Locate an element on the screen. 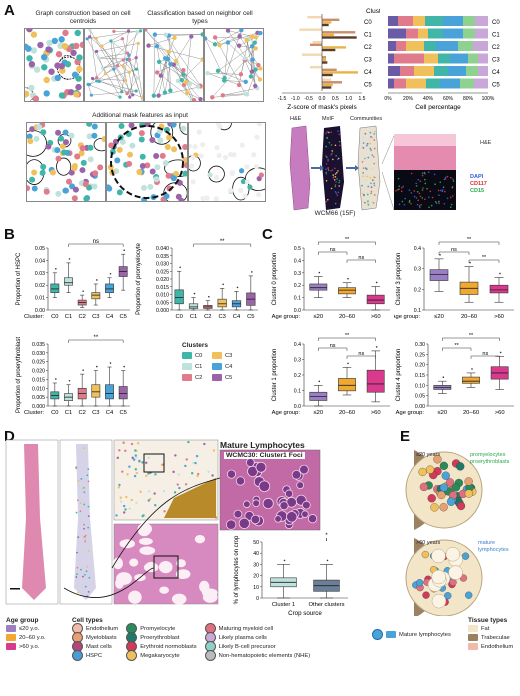 The image size is (520, 696). sig-bracket is located at coordinates (333, 349).